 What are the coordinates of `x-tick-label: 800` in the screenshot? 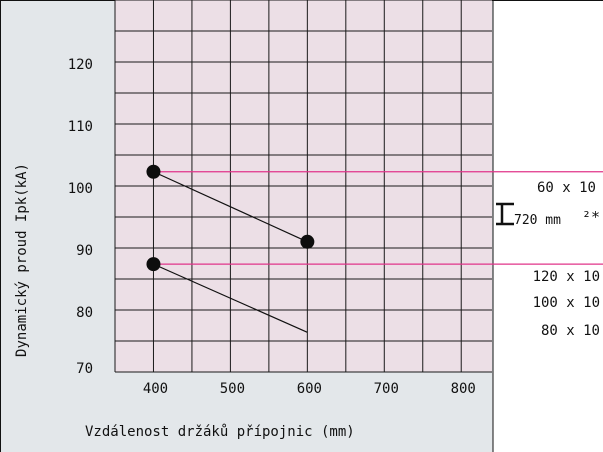 It's located at (463, 389).